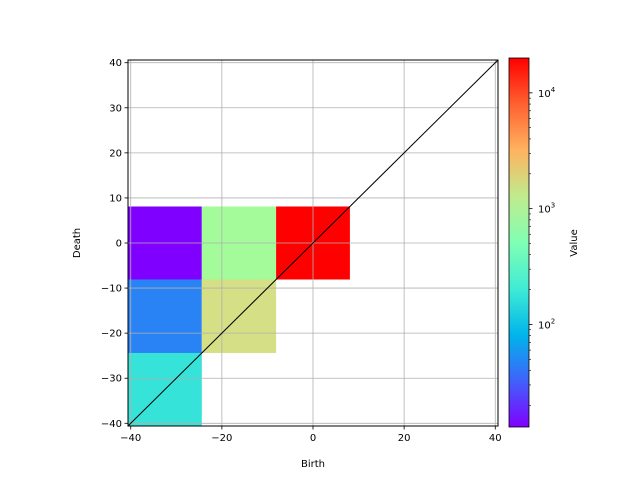 The image size is (640, 480). Describe the element at coordinates (115, 108) in the screenshot. I see `y-tick-label: 30` at that location.